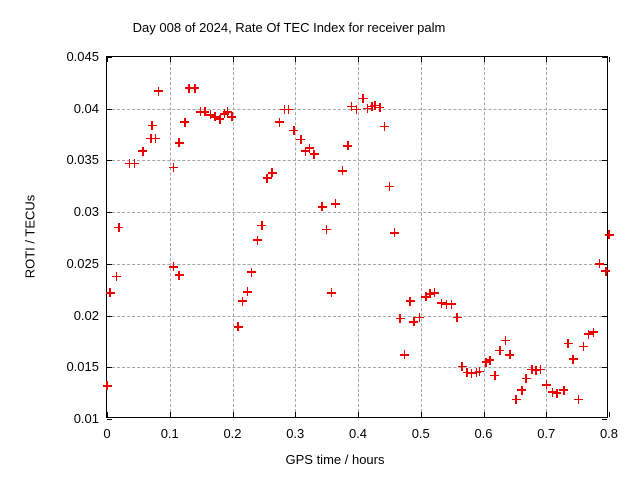 The width and height of the screenshot is (640, 480). I want to click on y-tick-label: 0.04, so click(86, 108).